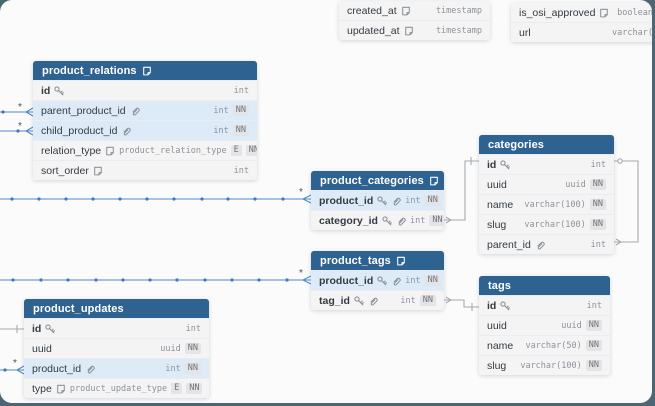 This screenshot has width=655, height=406. What do you see at coordinates (12, 329) in the screenshot?
I see `relation-line-product-updates-id` at bounding box center [12, 329].